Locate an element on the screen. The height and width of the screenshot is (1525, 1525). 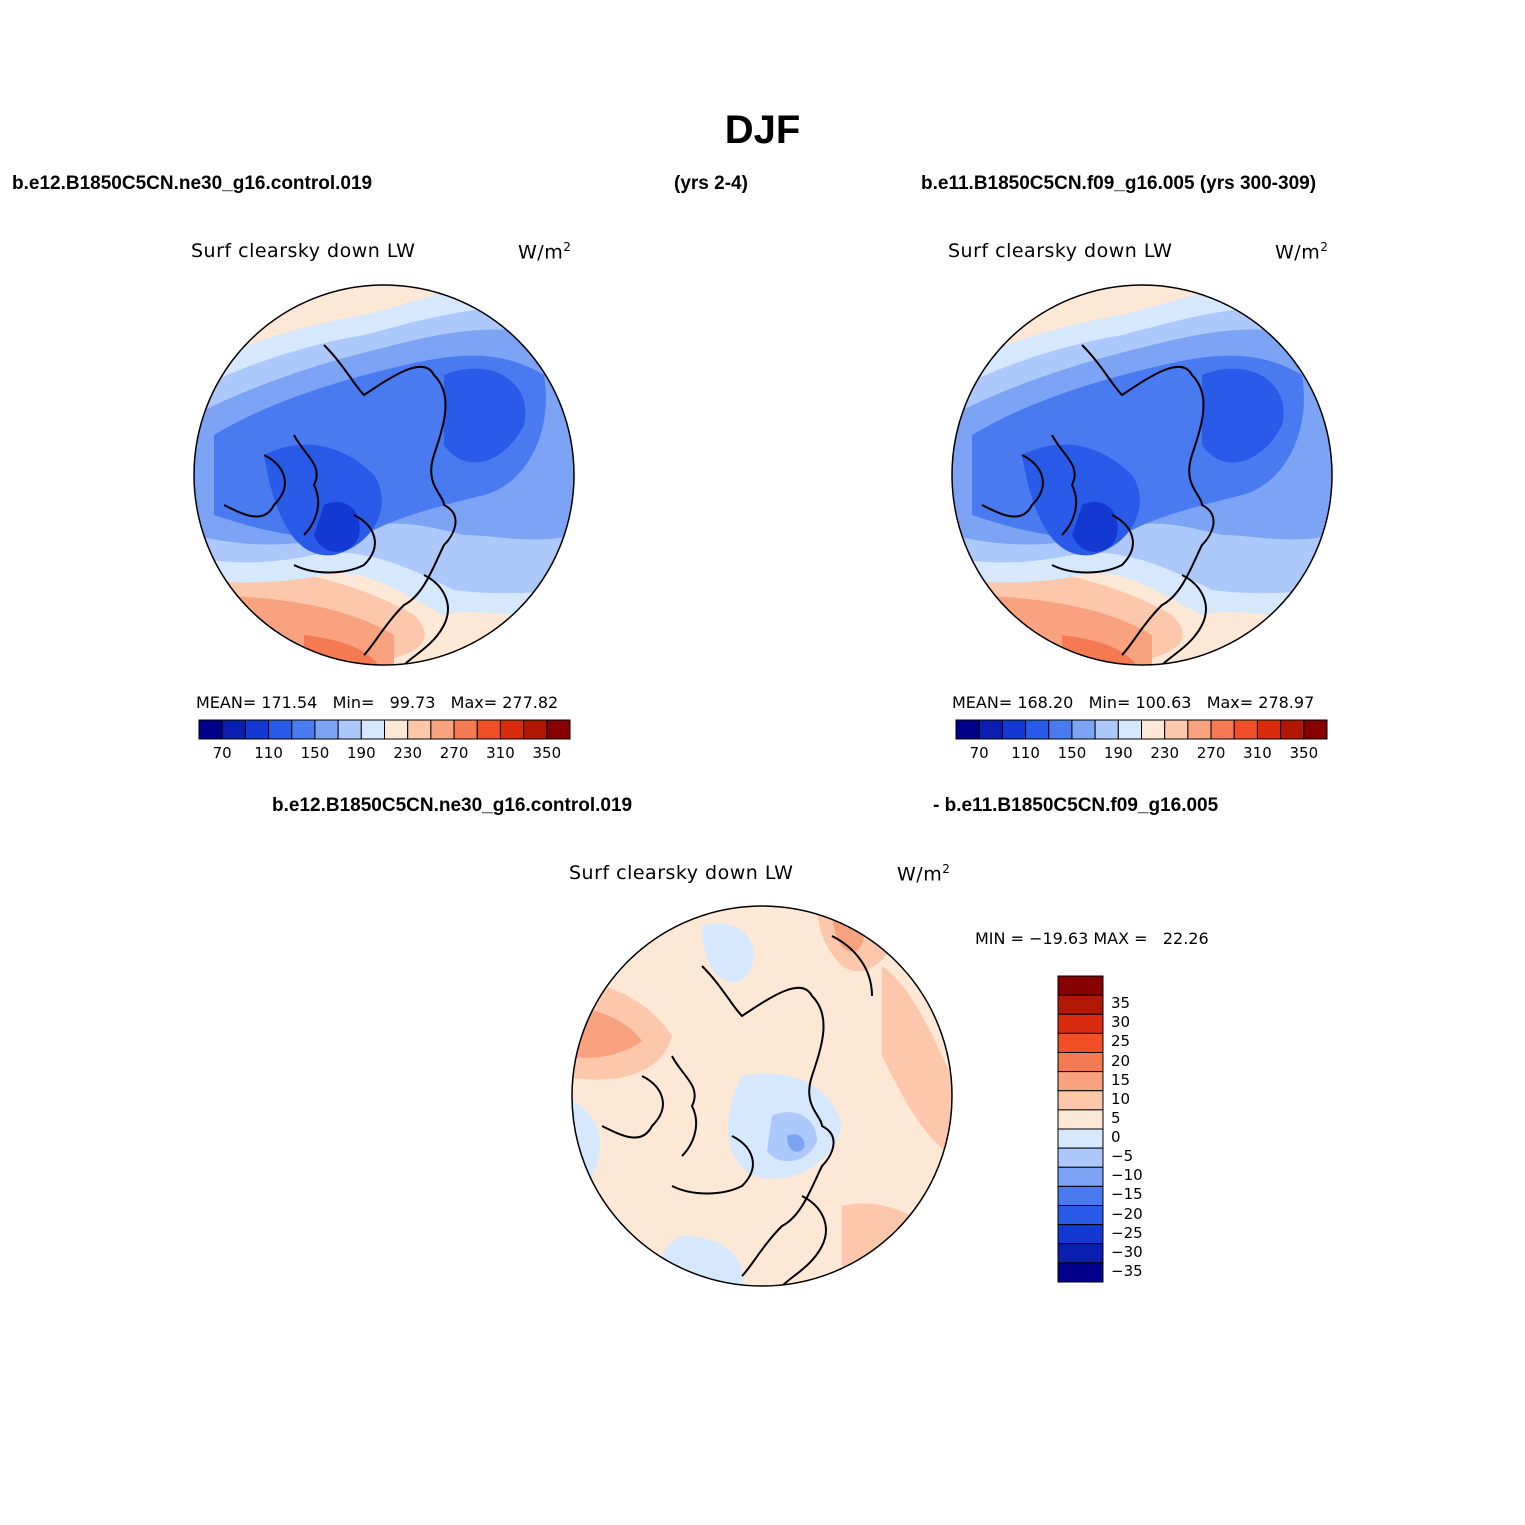
header-left-years: (yrs 2-4) is located at coordinates (711, 183).